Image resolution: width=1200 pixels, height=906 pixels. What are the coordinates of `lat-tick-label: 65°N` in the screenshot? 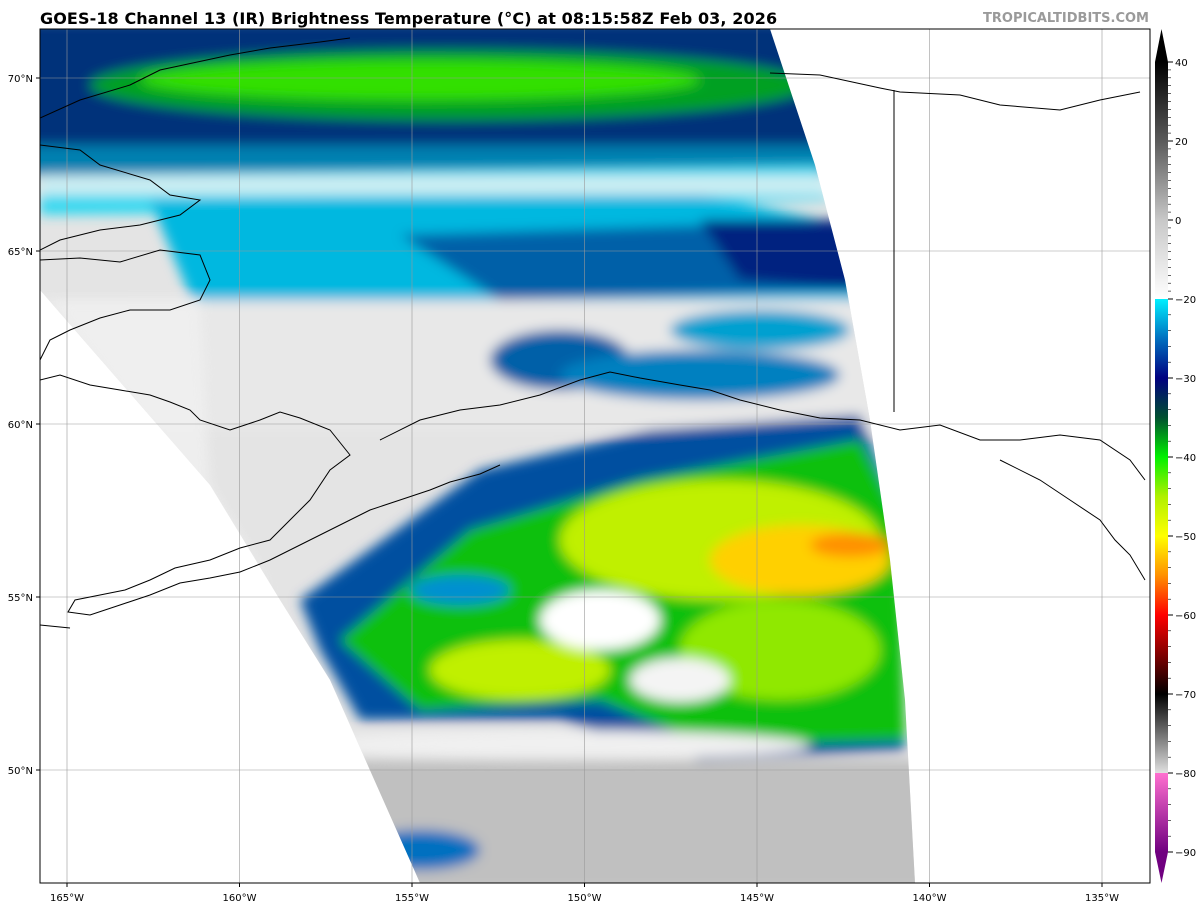 It's located at (20, 252).